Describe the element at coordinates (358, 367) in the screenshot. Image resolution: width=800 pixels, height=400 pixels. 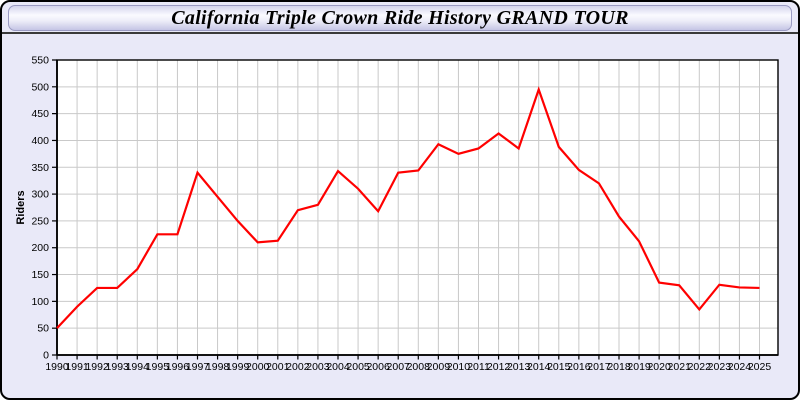
I see `x-tick-label: 2005` at that location.